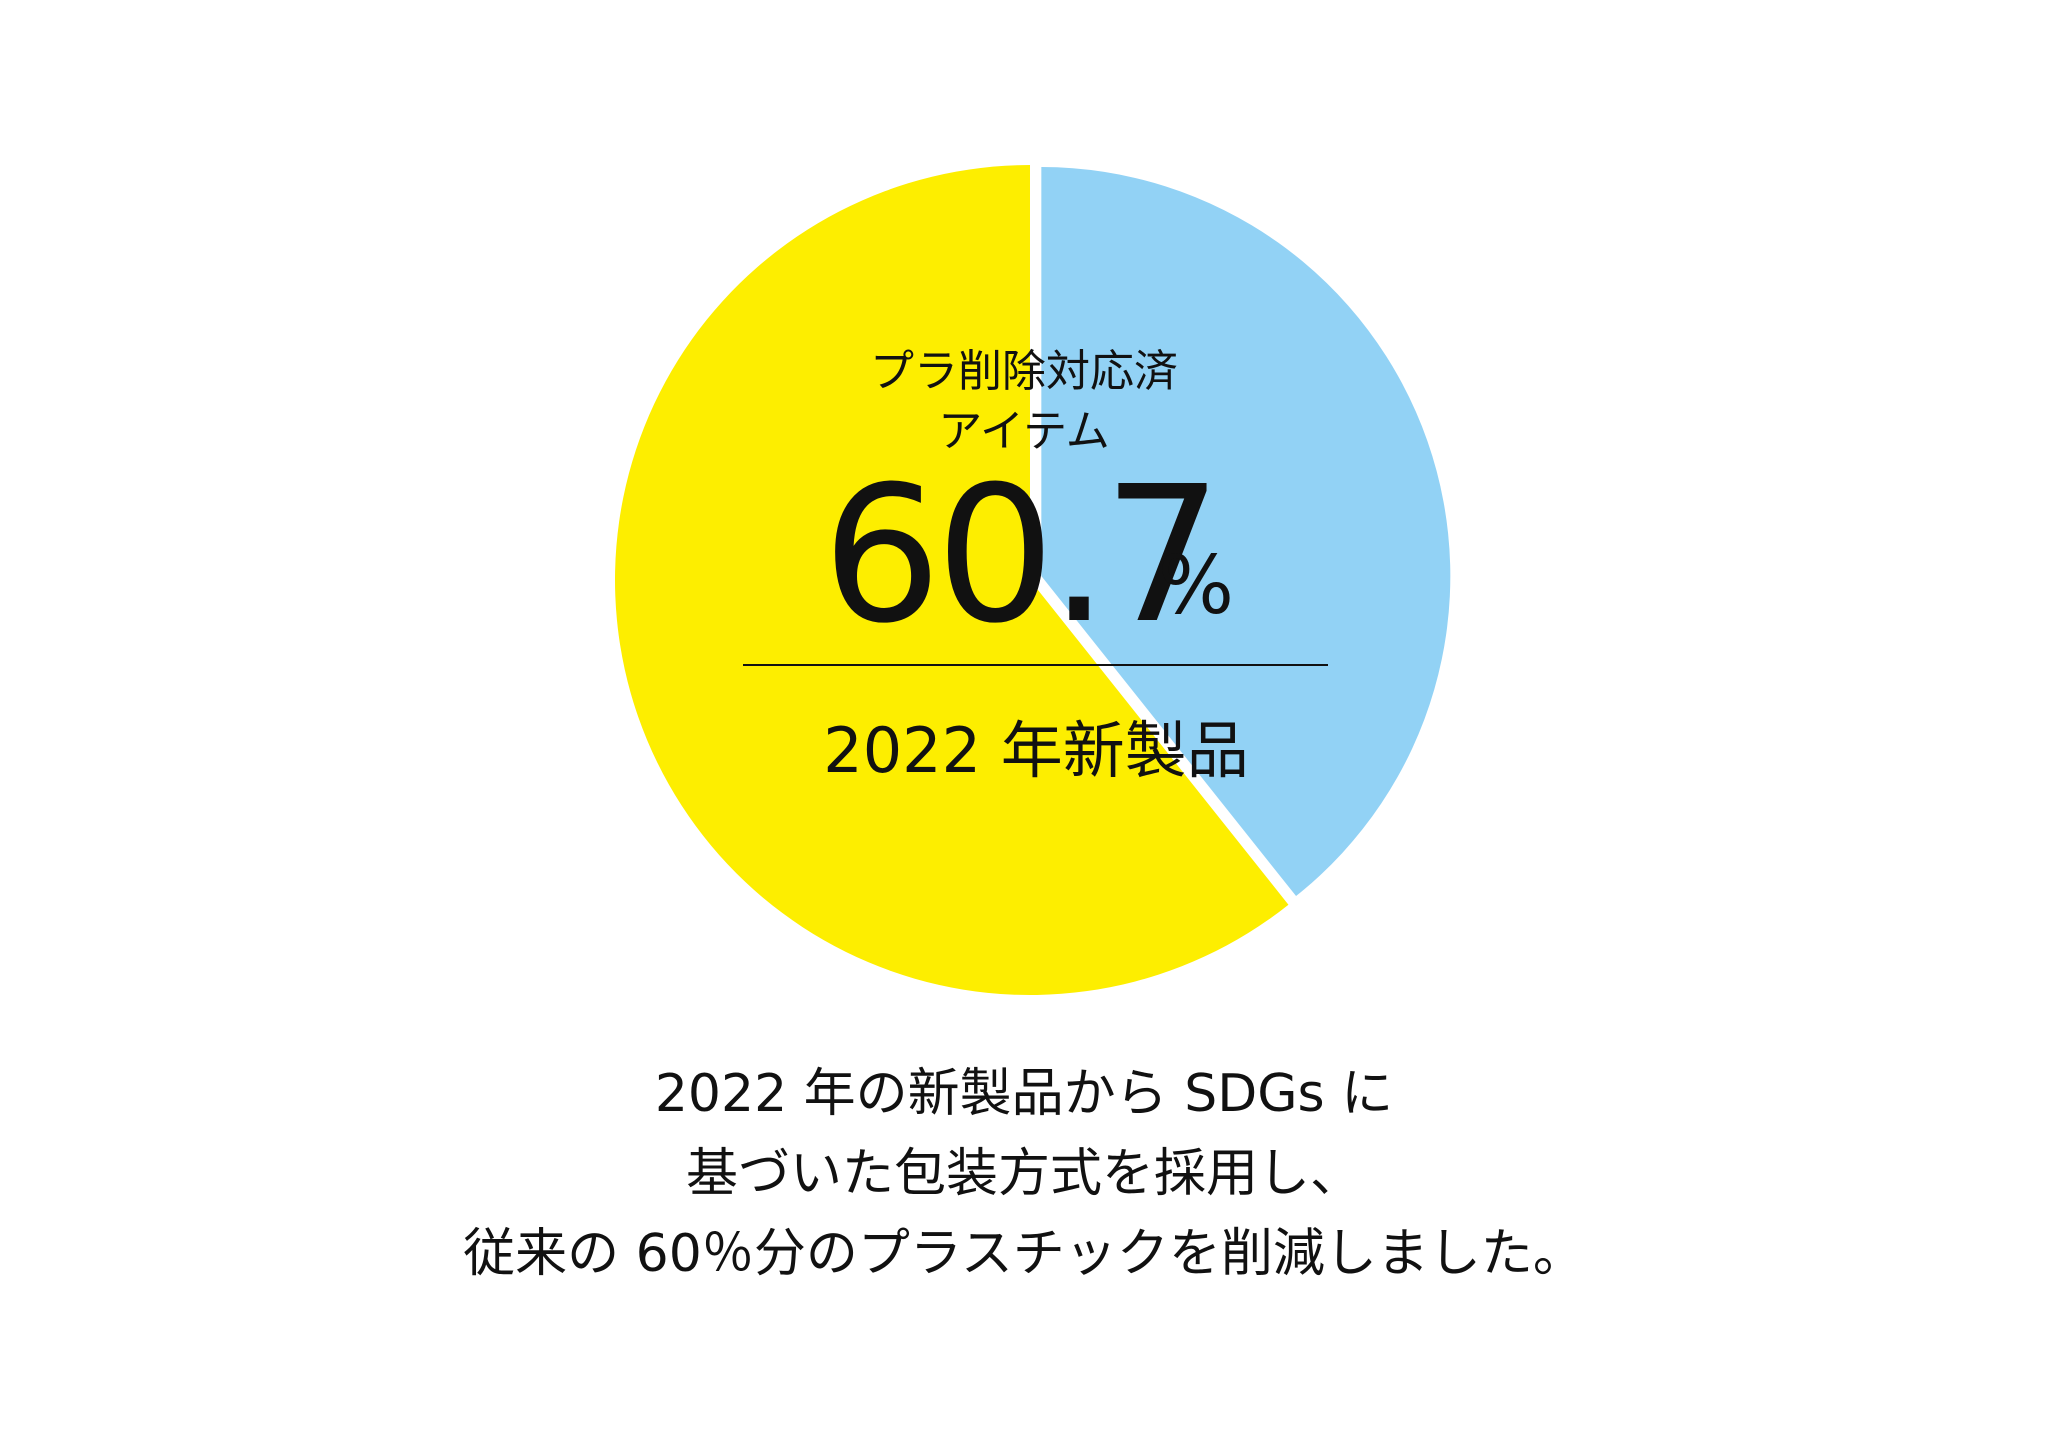 This screenshot has width=2048, height=1448. Describe the element at coordinates (1035, 665) in the screenshot. I see `center-divider` at that location.